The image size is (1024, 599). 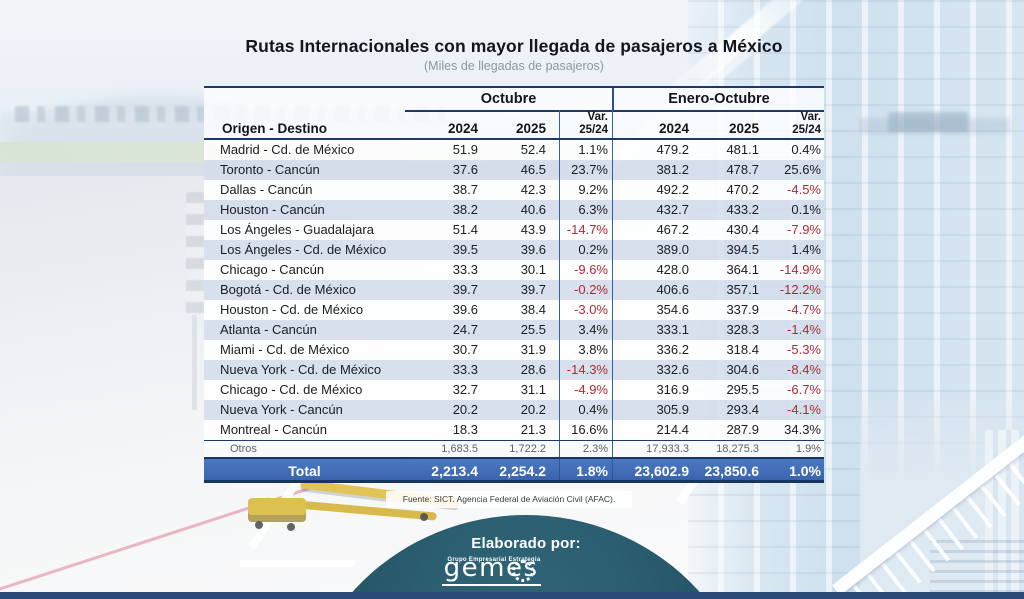 What do you see at coordinates (654, 290) in the screenshot?
I see `value-cell: 406.6` at bounding box center [654, 290].